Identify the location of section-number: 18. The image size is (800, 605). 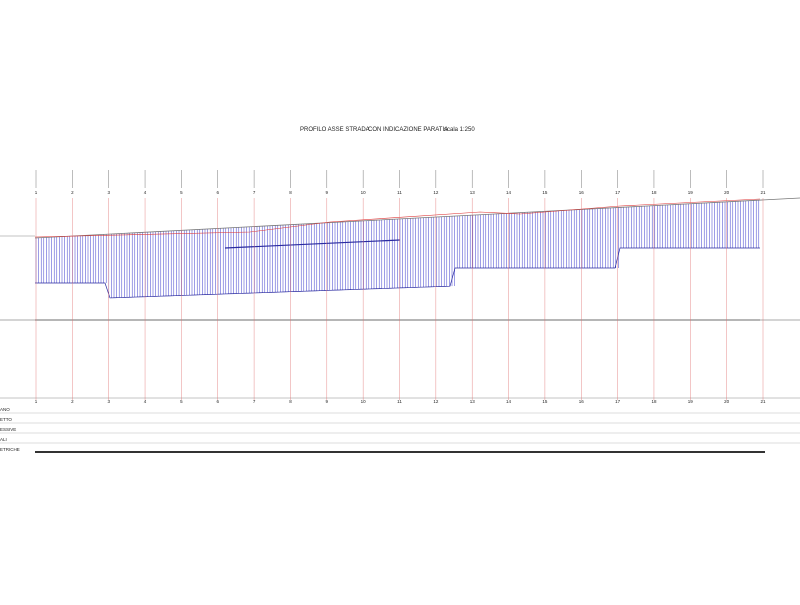
(654, 192).